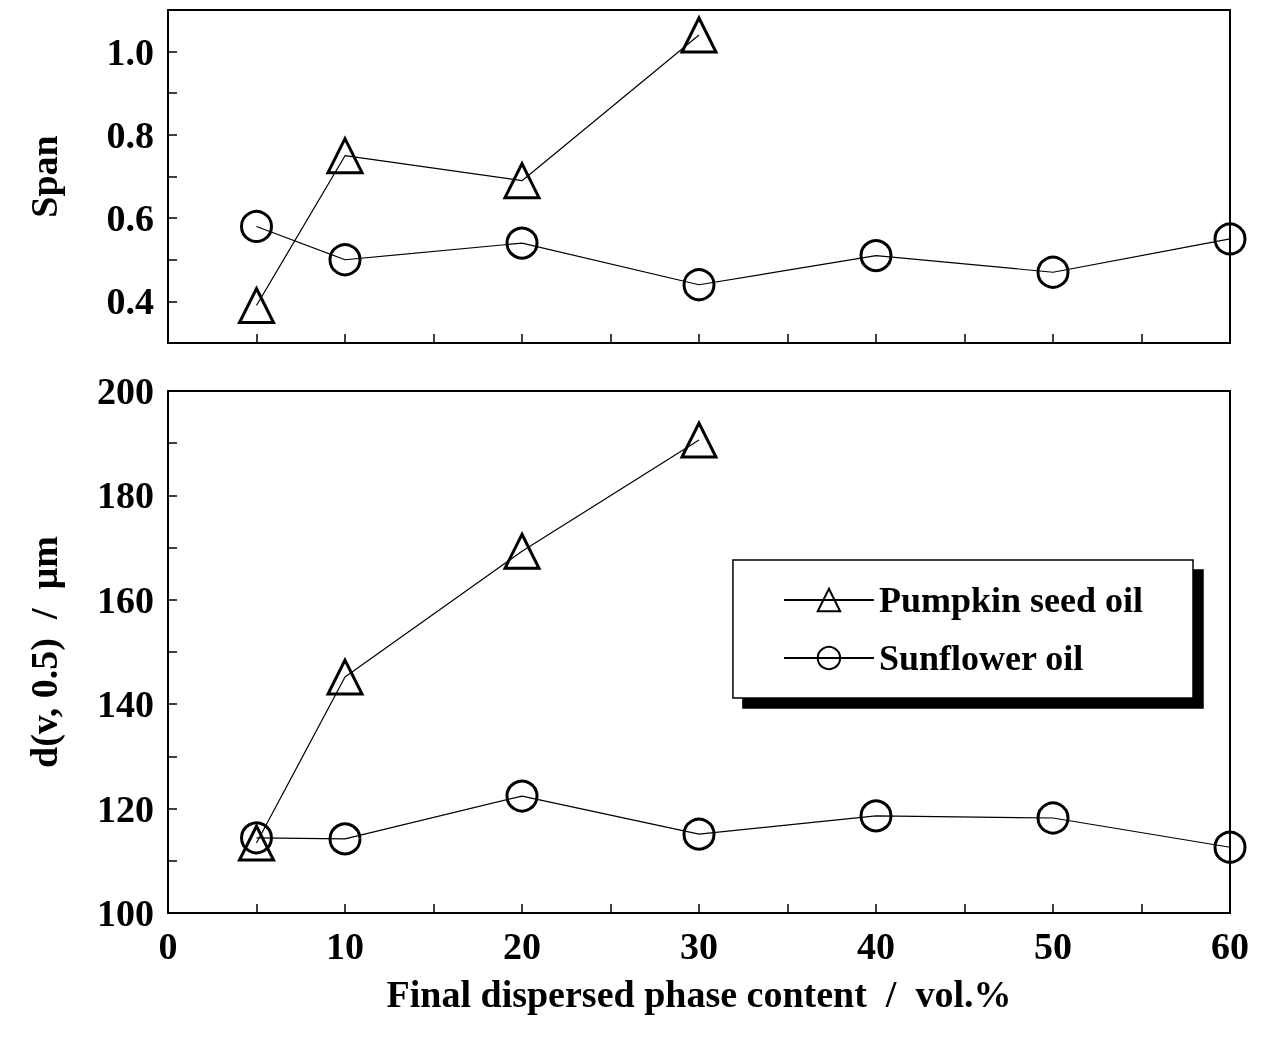 This screenshot has height=1040, width=1264. What do you see at coordinates (522, 946) in the screenshot?
I see `x-tick-label: 20` at bounding box center [522, 946].